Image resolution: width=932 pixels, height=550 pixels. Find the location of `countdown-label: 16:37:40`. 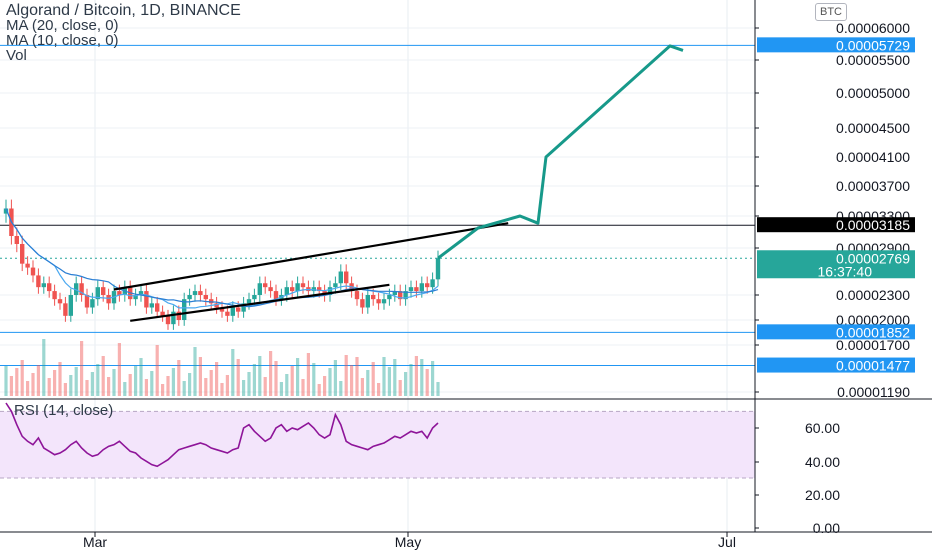

countdown-label: 16:37:40 is located at coordinates (845, 271).